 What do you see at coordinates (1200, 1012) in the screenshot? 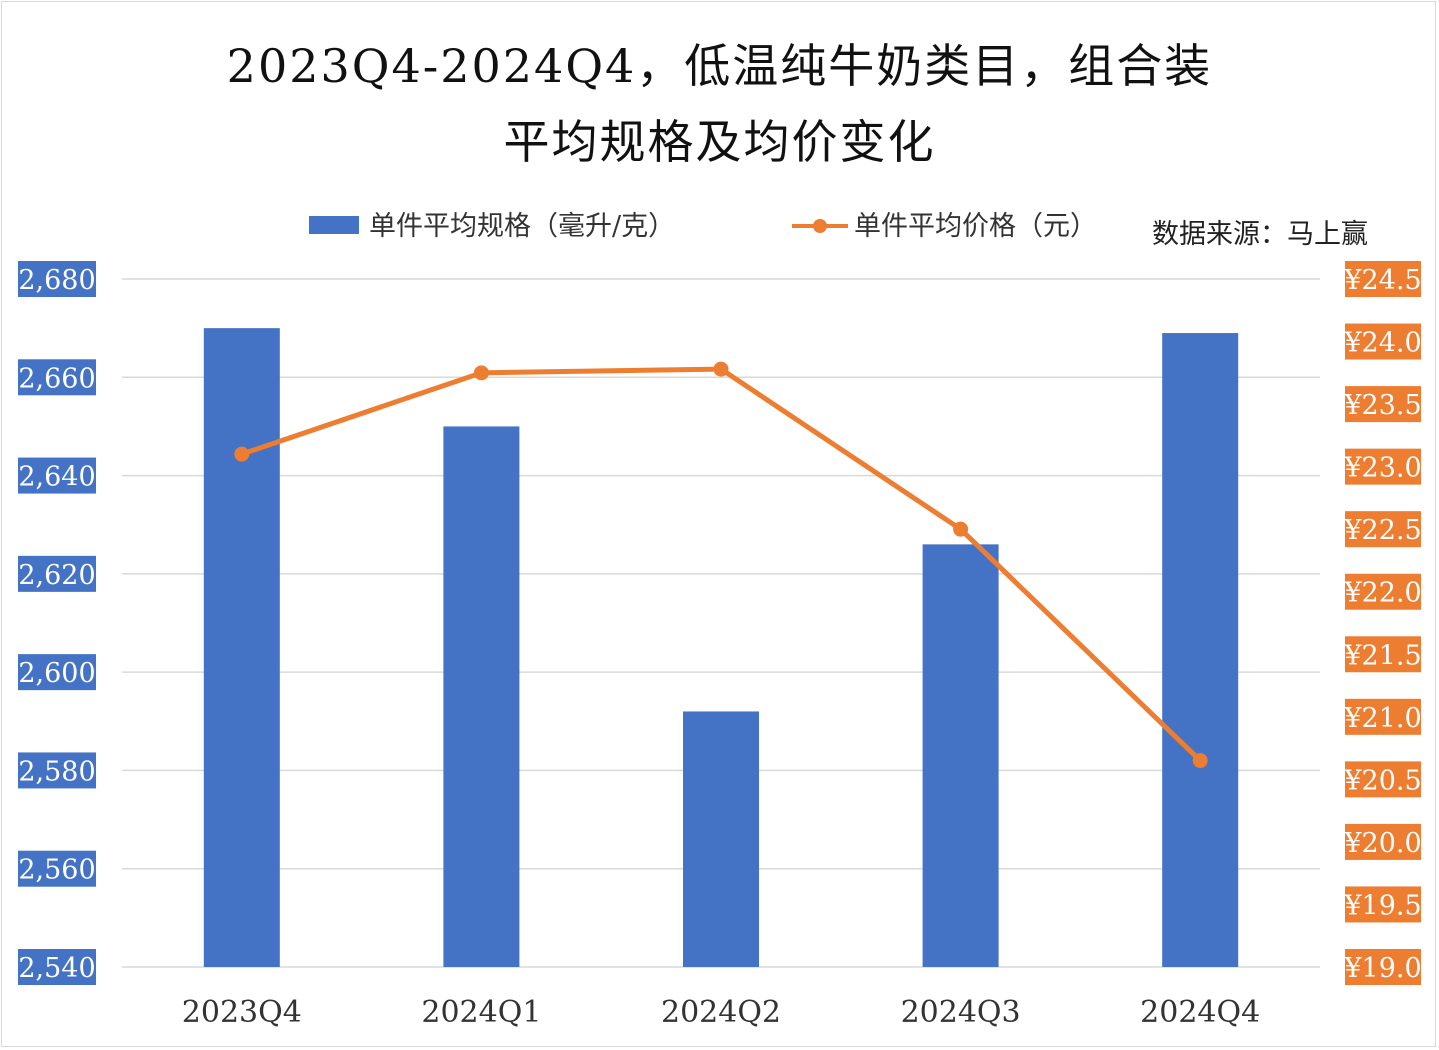
I see `x-tick-label: 2024Q4` at bounding box center [1200, 1012].